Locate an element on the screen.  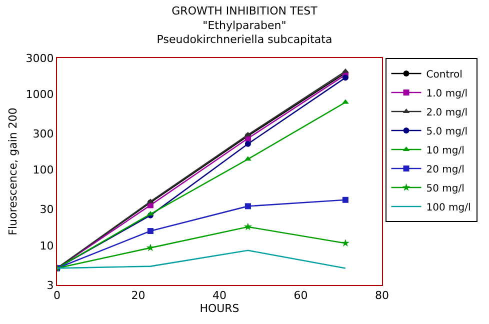
chart-title: GROWTH INHIBITION TEST is located at coordinates (245, 11).